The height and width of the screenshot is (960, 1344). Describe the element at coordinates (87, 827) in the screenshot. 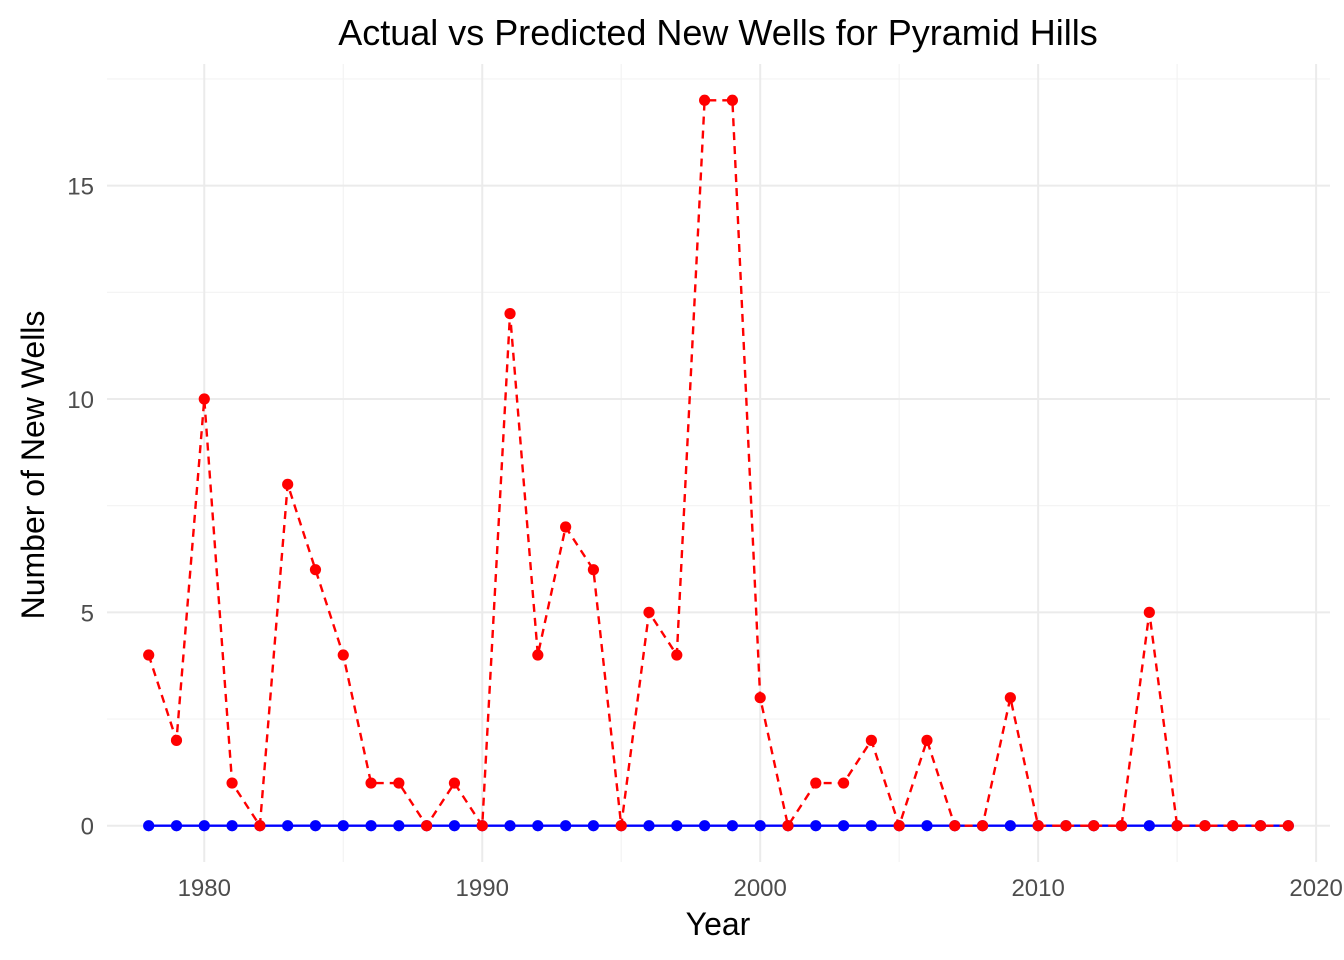

I see `y-tick-label: 0` at that location.